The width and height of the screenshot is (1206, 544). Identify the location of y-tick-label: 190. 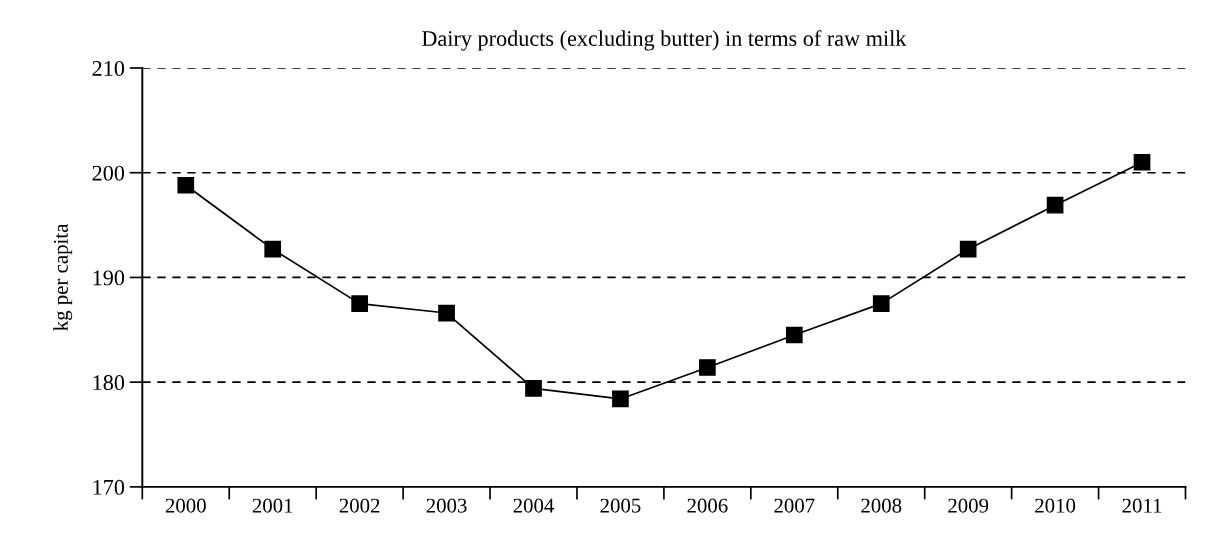
(109, 278).